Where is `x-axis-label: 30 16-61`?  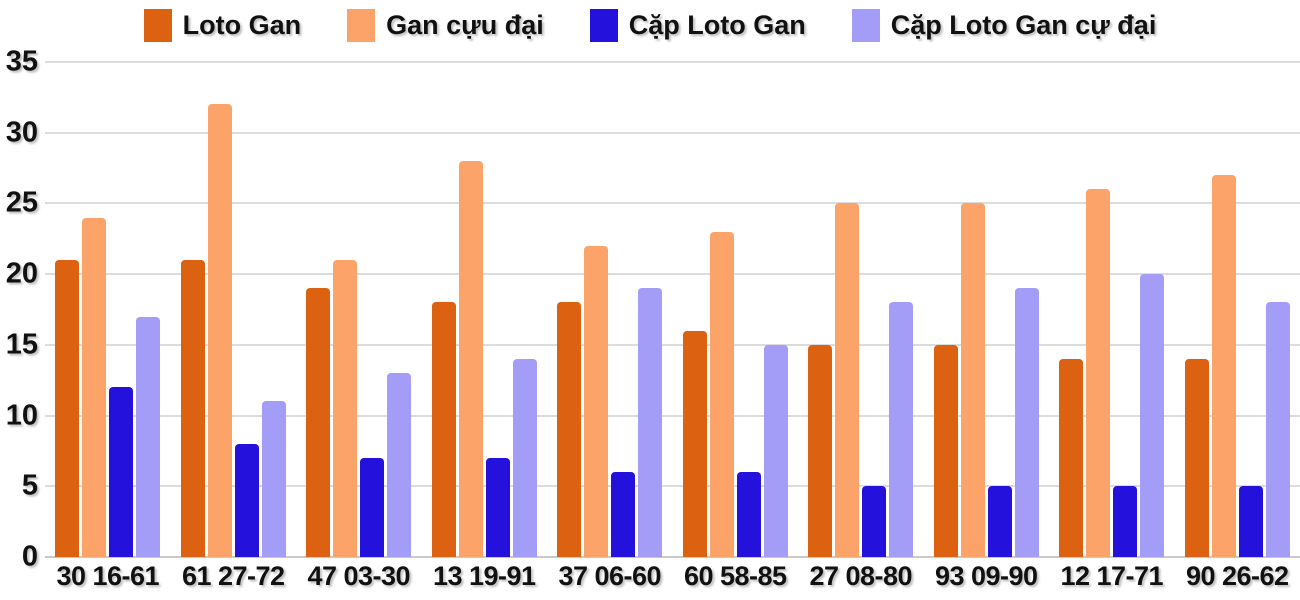
x-axis-label: 30 16-61 is located at coordinates (108, 576).